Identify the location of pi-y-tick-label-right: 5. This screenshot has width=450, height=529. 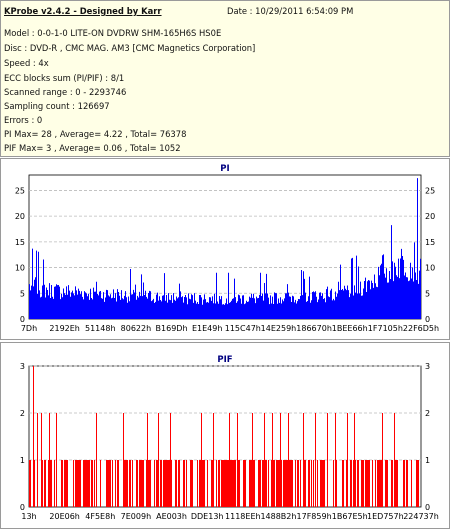
(427, 293).